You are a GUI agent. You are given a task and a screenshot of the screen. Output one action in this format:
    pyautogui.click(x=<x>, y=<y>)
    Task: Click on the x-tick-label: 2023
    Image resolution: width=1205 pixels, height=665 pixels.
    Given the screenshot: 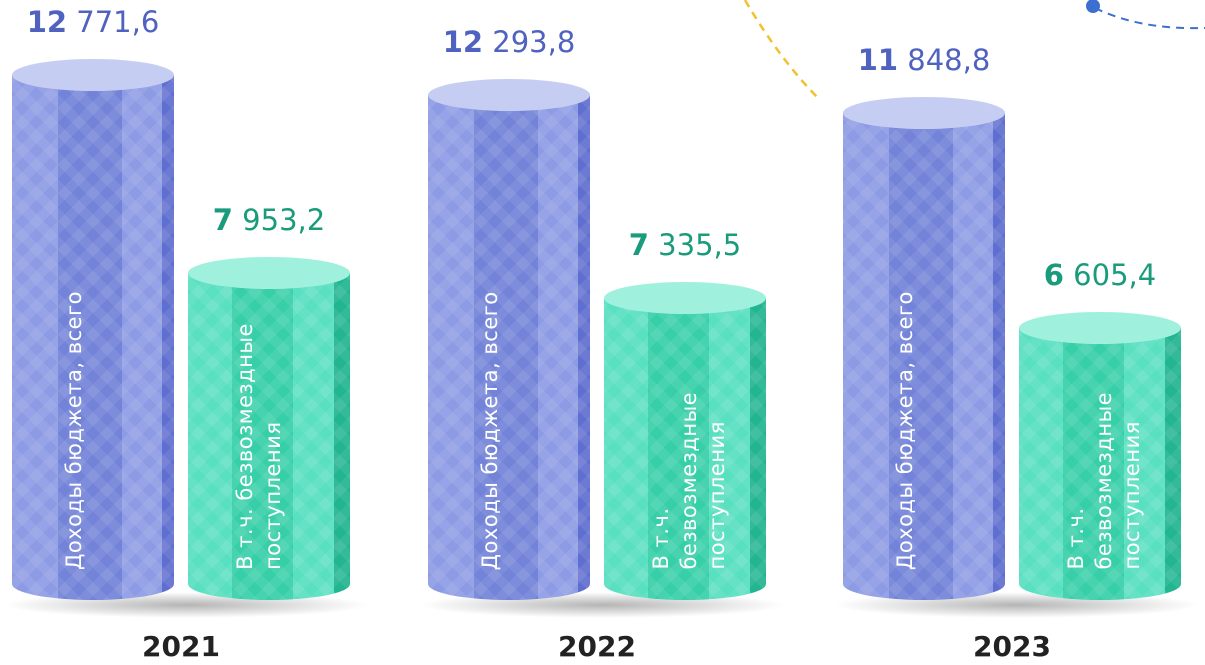 What is the action you would take?
    pyautogui.click(x=1012, y=646)
    